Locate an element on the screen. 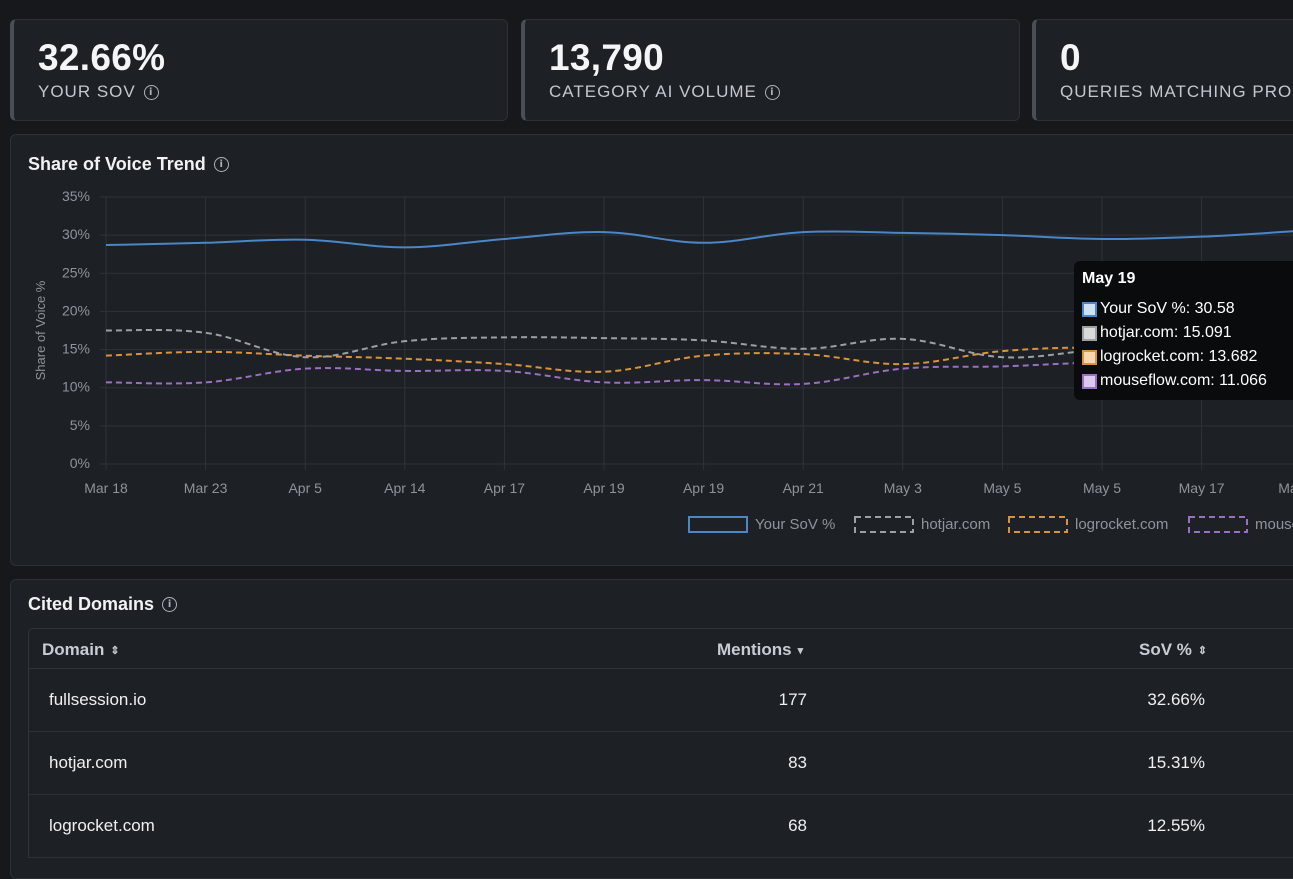 Image resolution: width=1293 pixels, height=879 pixels. legend-label: Your SoV % is located at coordinates (795, 524).